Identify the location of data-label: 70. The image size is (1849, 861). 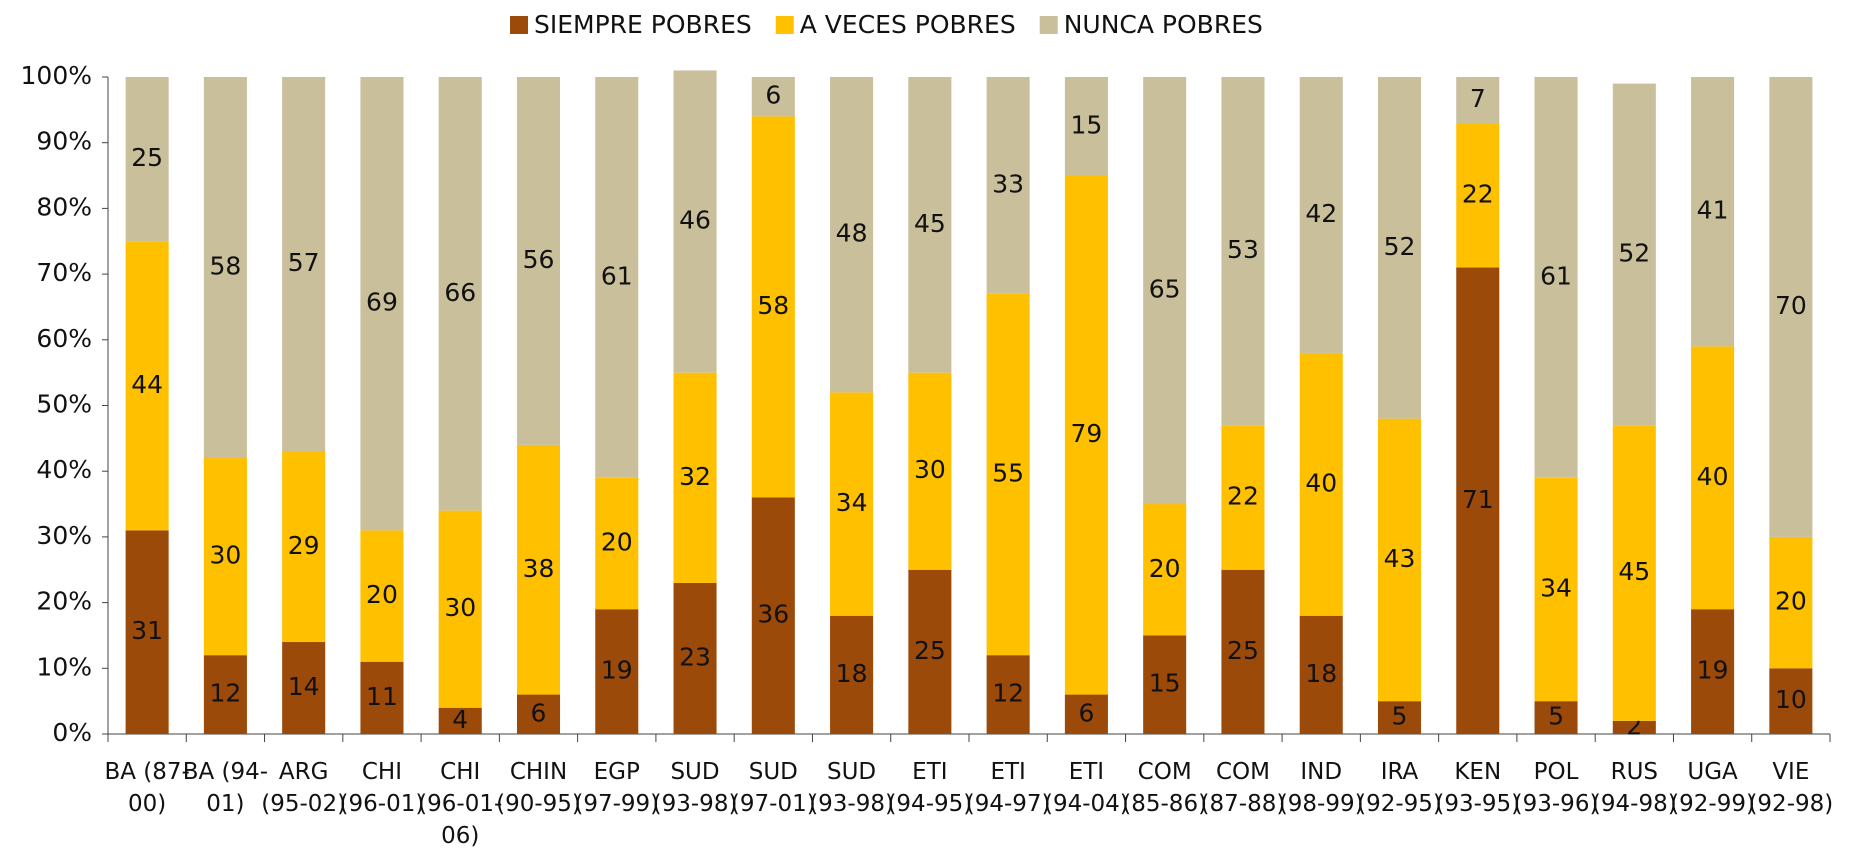
(1791, 305).